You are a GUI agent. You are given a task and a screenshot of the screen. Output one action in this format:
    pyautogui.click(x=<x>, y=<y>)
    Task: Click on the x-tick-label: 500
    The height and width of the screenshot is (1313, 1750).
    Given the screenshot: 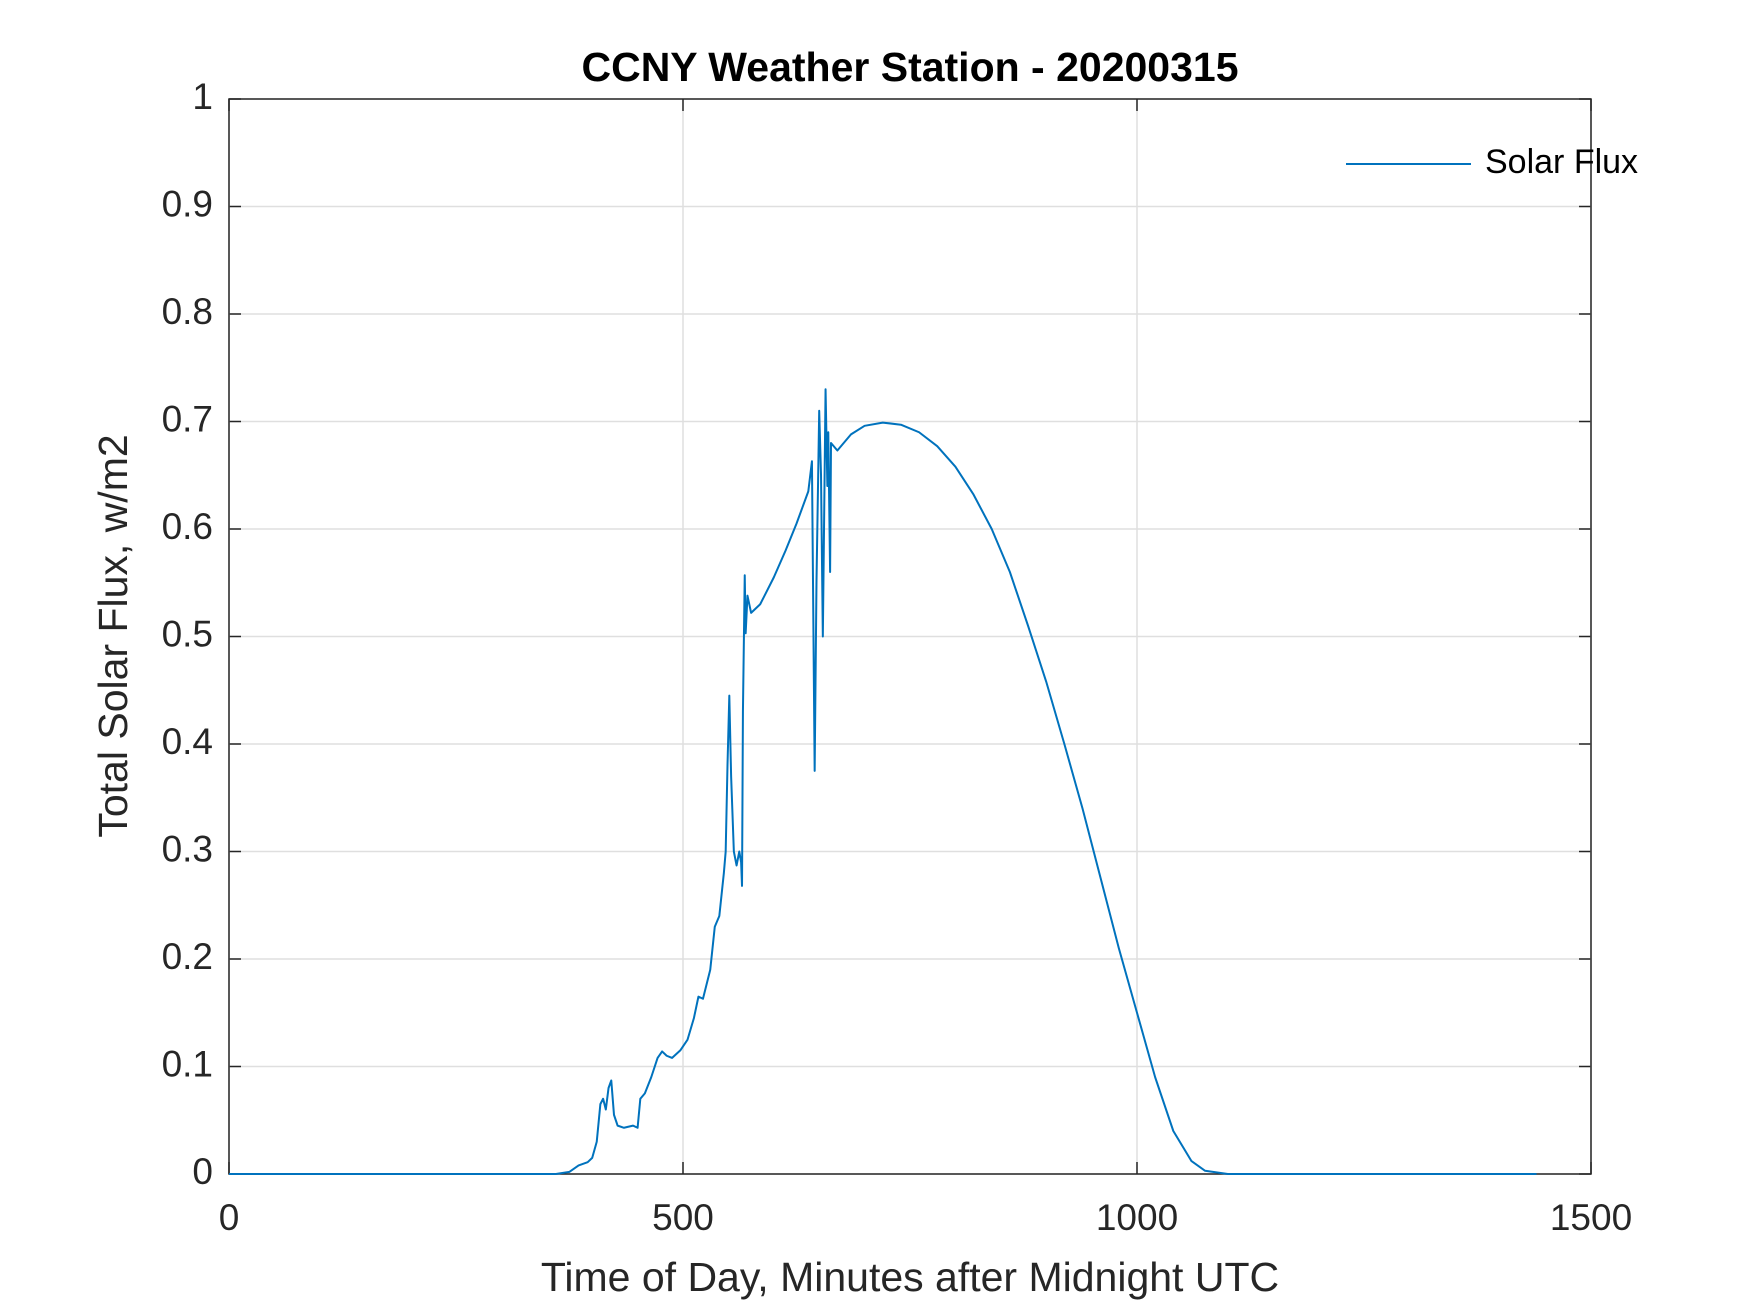 What is the action you would take?
    pyautogui.click(x=683, y=1217)
    